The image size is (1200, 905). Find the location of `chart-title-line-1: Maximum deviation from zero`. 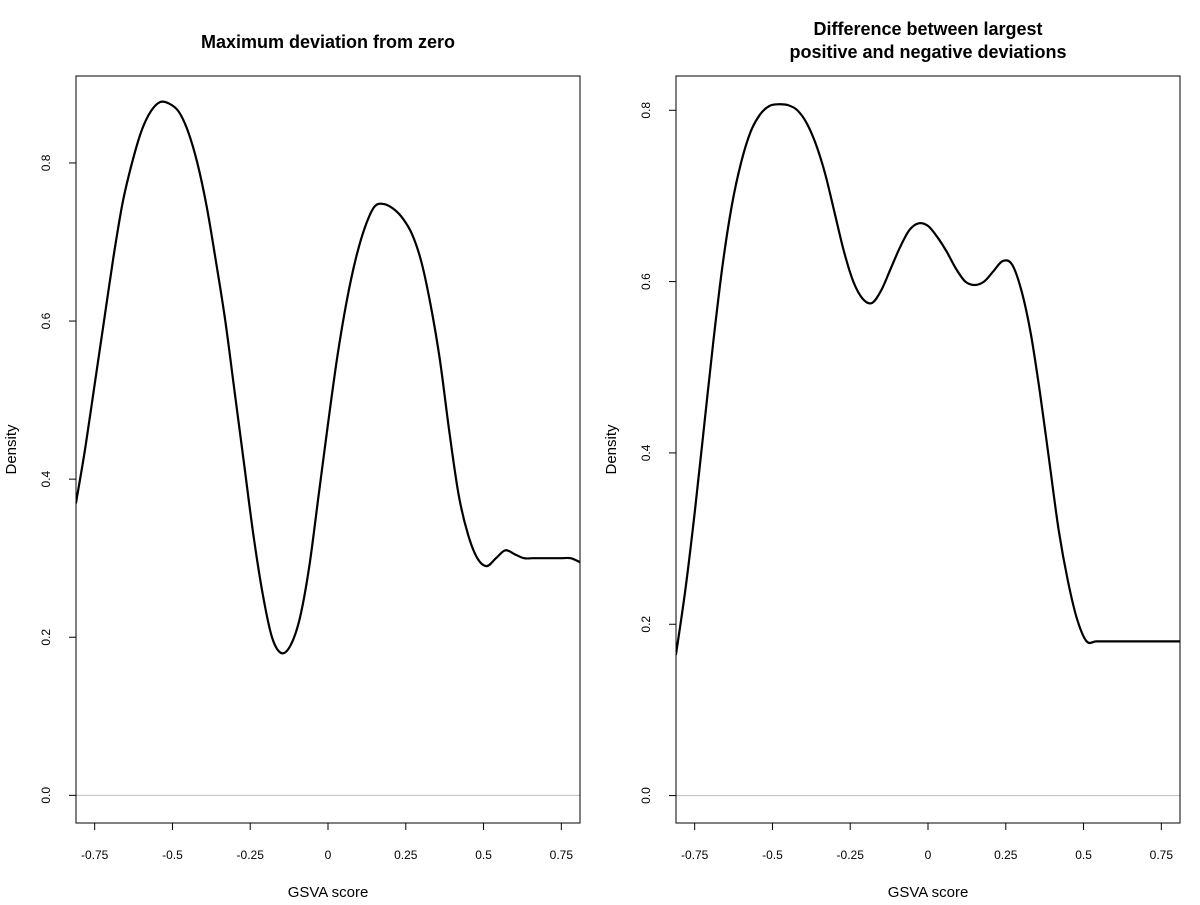

chart-title-line-1: Maximum deviation from zero is located at coordinates (328, 42).